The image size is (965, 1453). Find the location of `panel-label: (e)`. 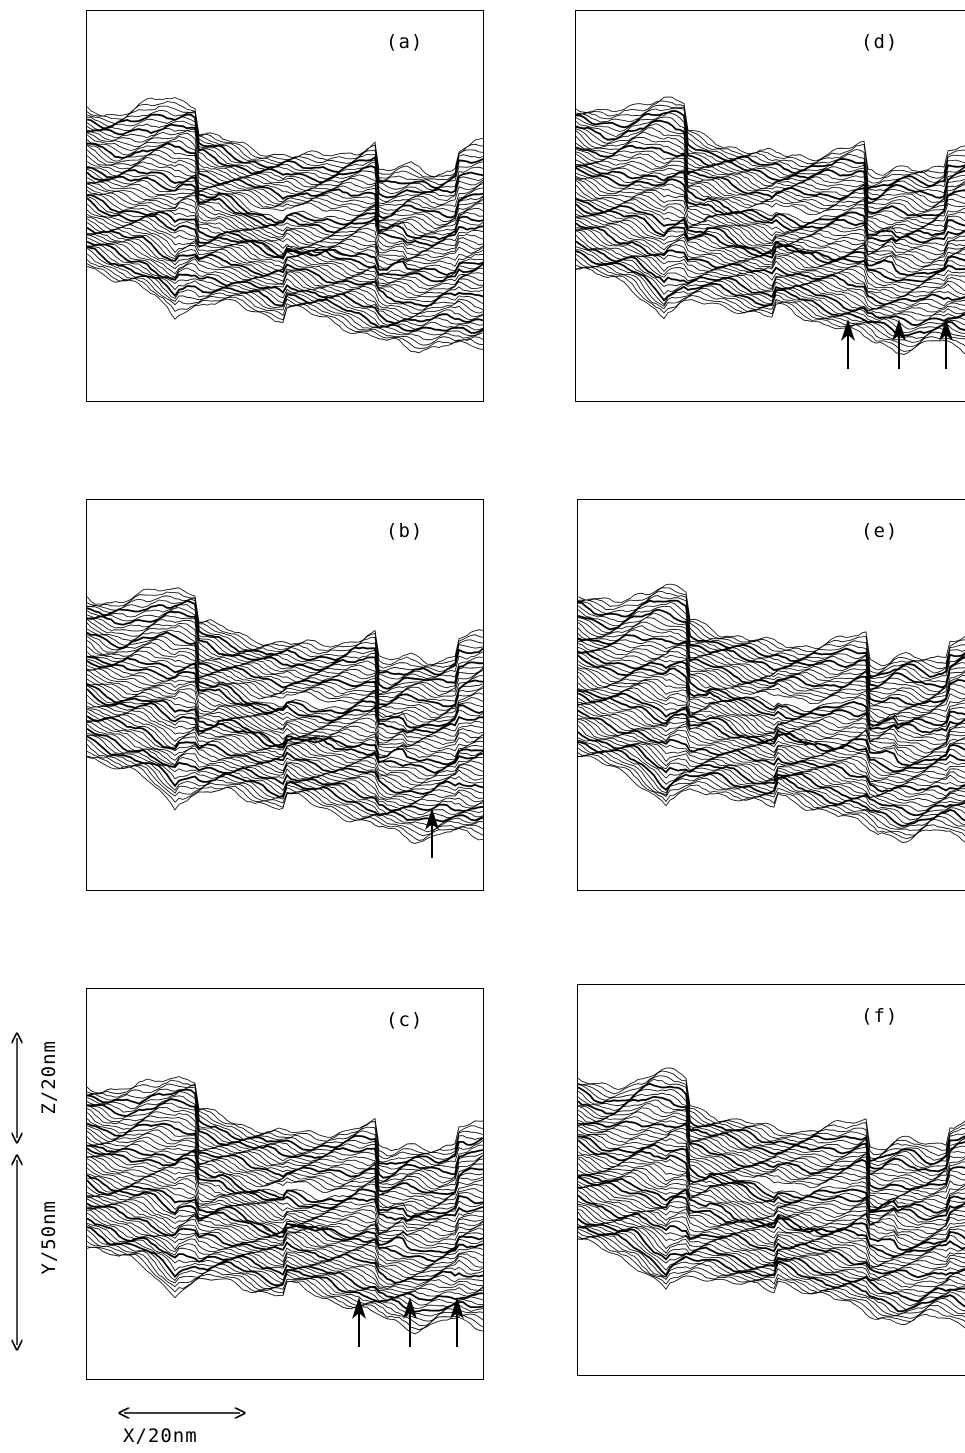

panel-label: (e) is located at coordinates (880, 531).